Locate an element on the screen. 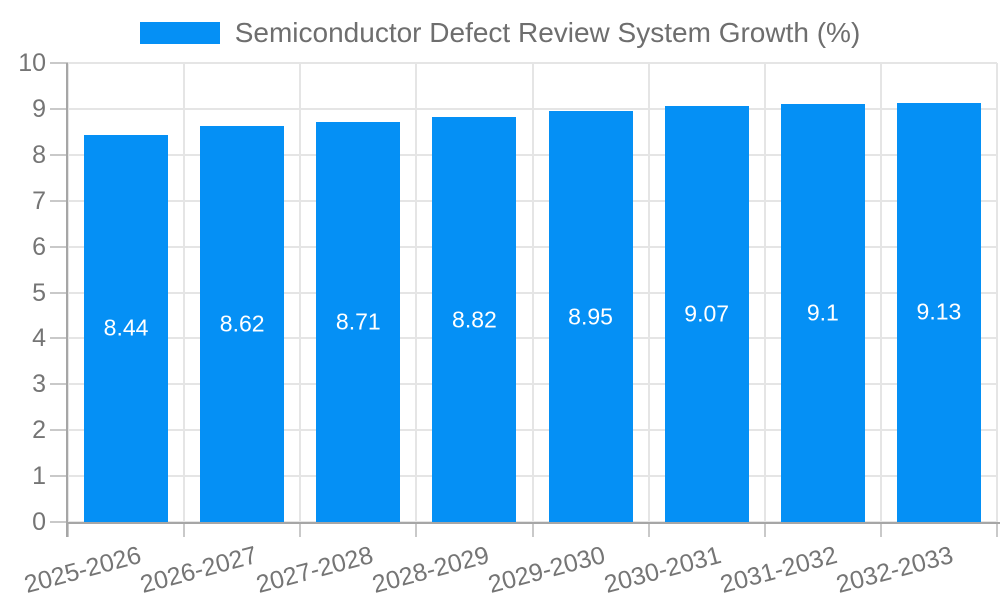 The width and height of the screenshot is (1000, 600). x-tick-label: 2025-2026 is located at coordinates (82, 569).